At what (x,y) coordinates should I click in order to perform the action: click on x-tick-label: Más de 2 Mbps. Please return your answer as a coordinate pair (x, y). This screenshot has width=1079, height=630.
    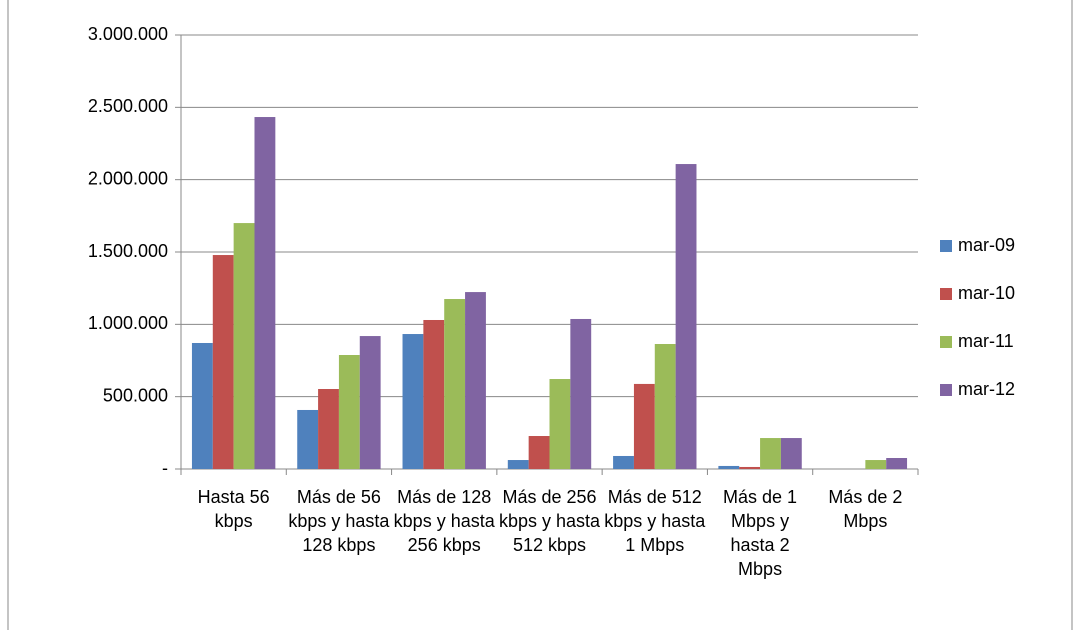
    Looking at the image, I should click on (865, 509).